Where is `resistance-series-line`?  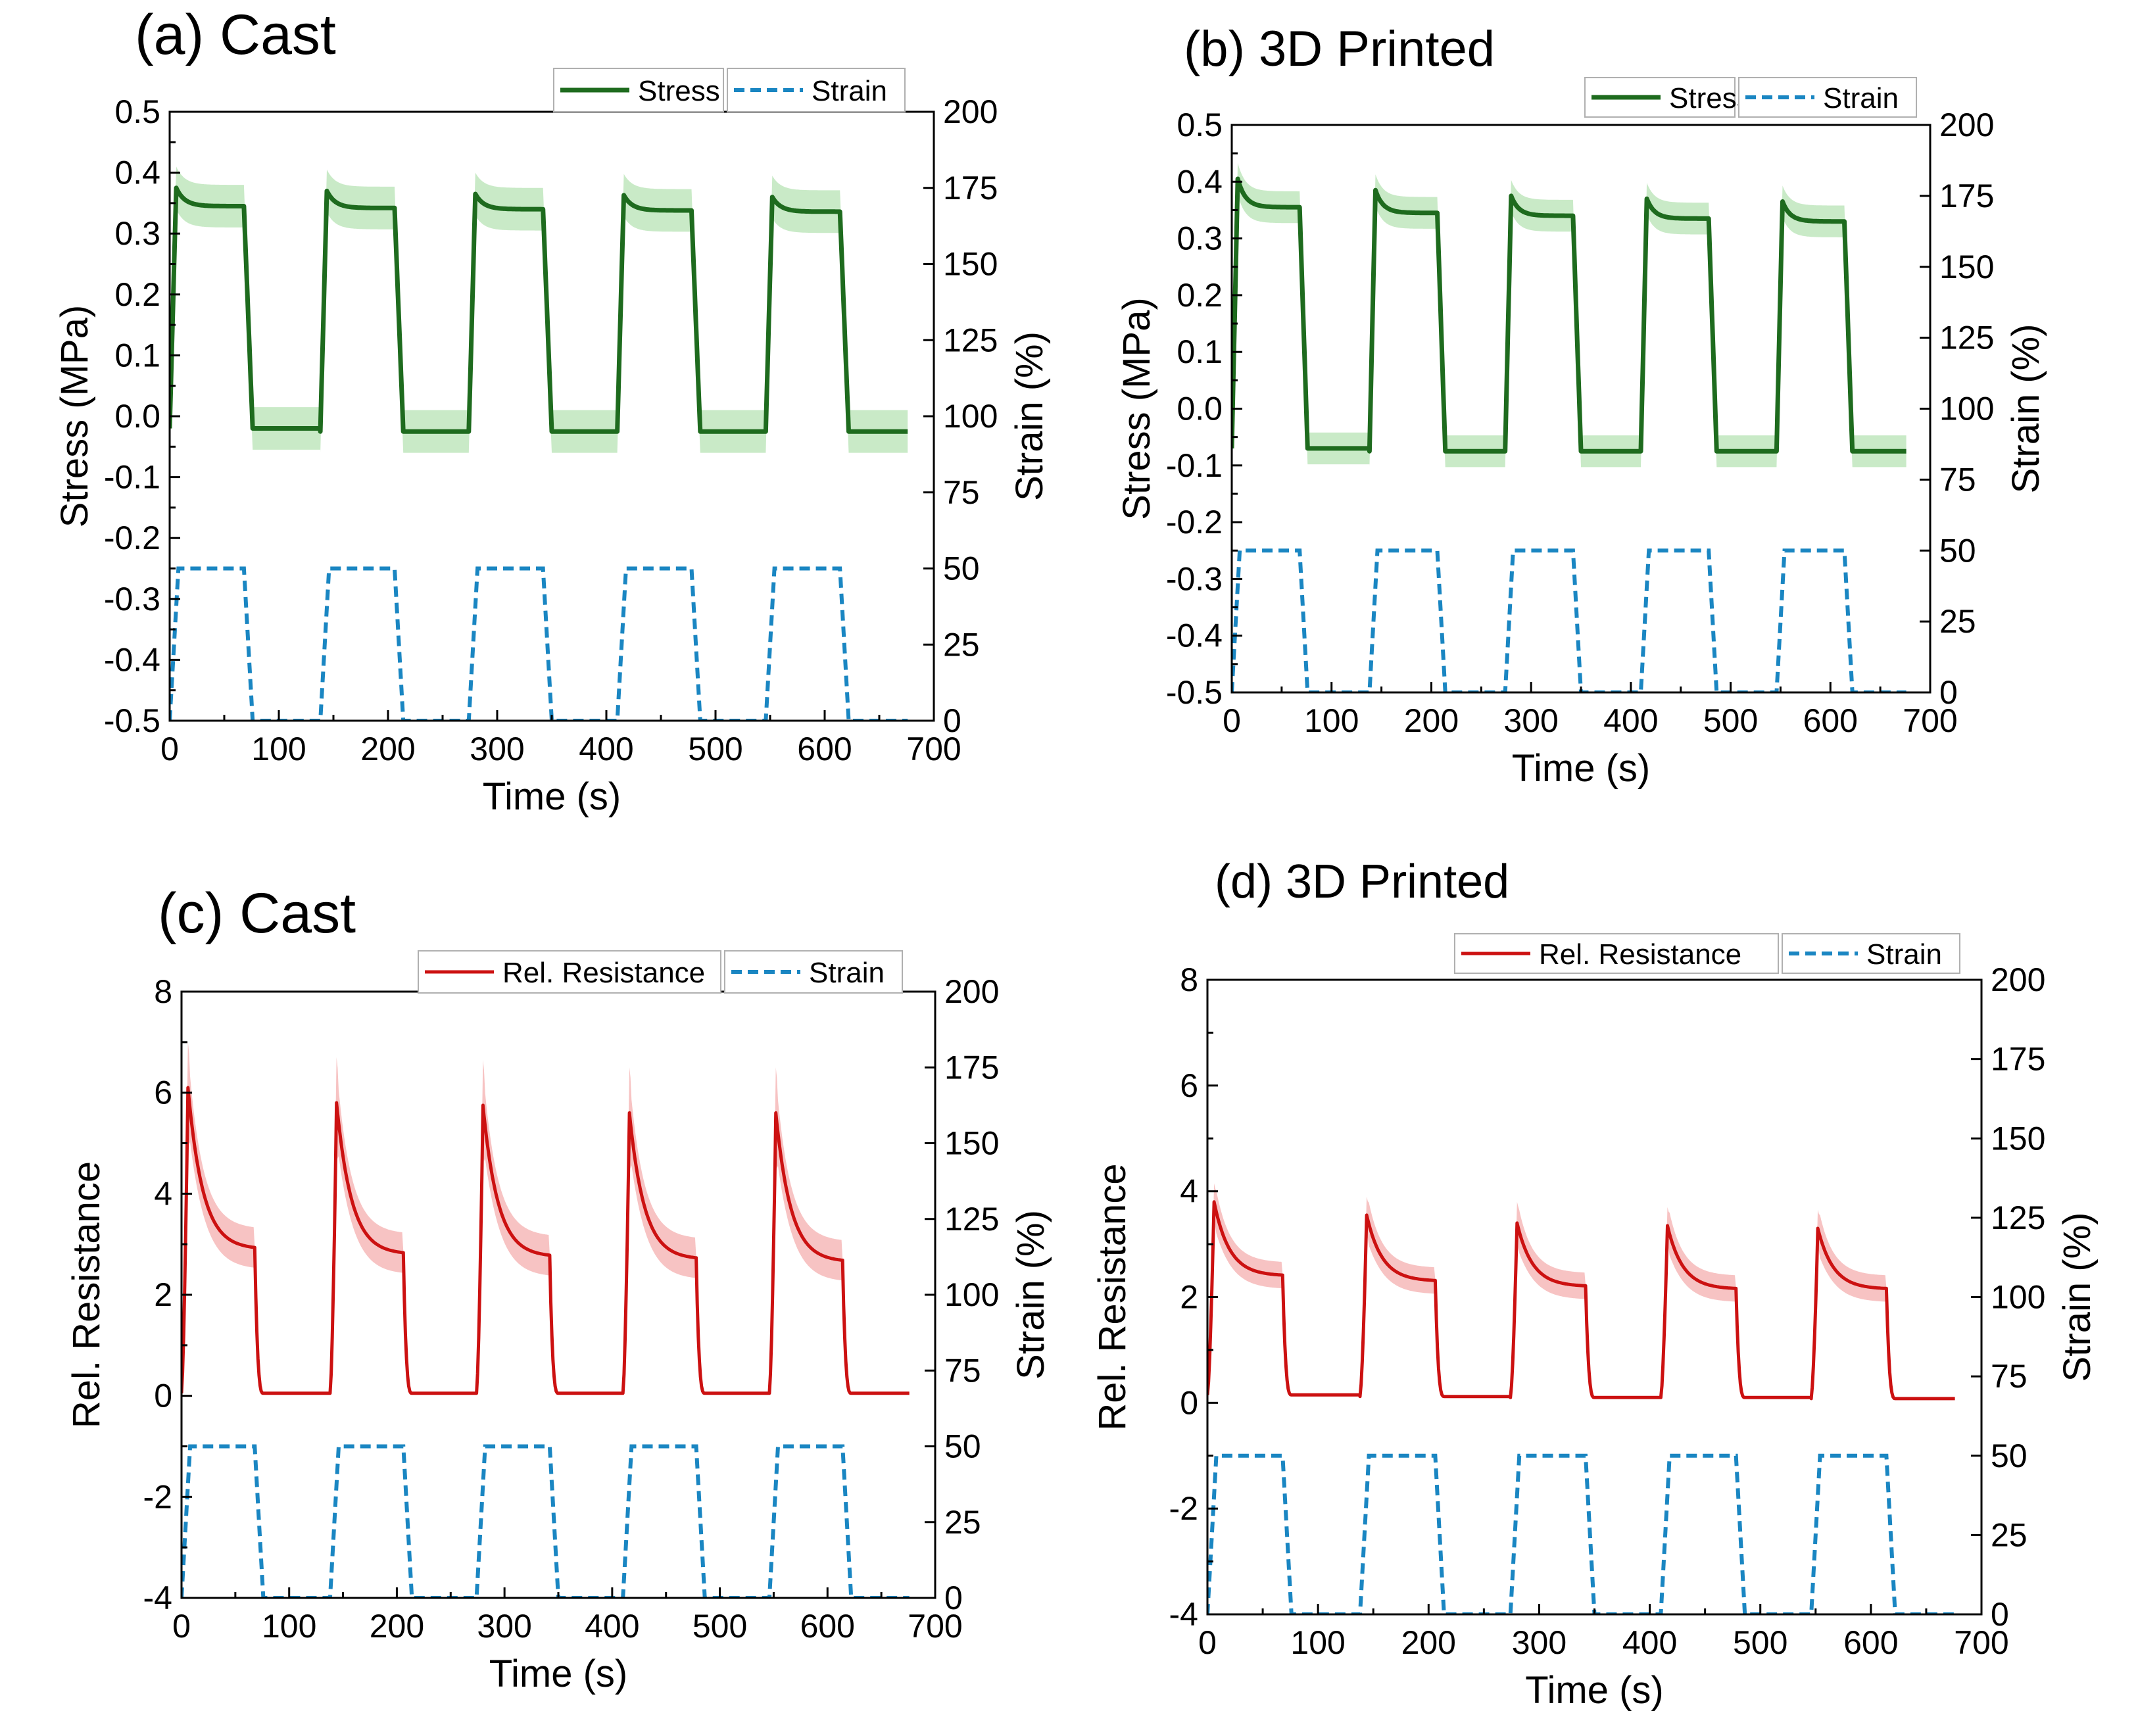 resistance-series-line is located at coordinates (1581, 1300).